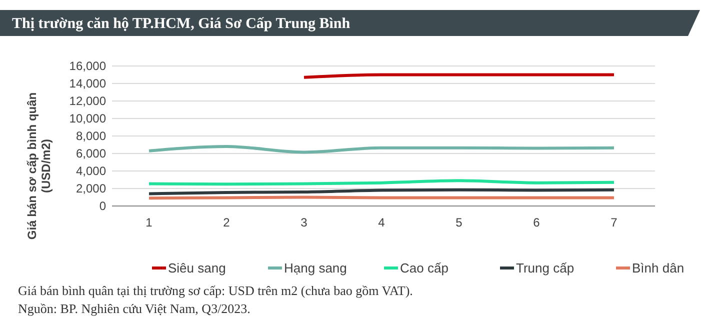 Image resolution: width=701 pixels, height=325 pixels. What do you see at coordinates (658, 268) in the screenshot?
I see `legend-label: Bình dân` at bounding box center [658, 268].